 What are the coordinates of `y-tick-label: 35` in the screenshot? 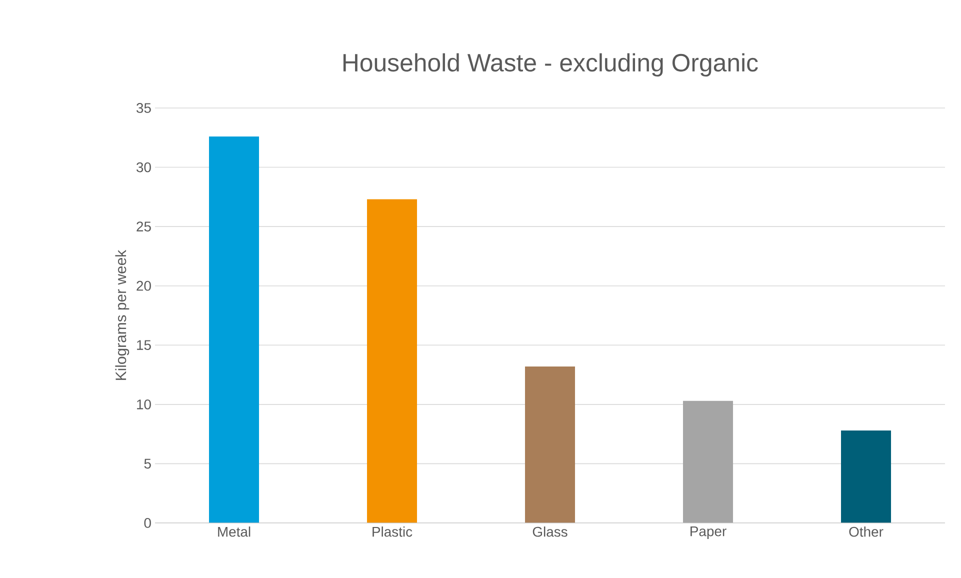 It's located at (143, 108).